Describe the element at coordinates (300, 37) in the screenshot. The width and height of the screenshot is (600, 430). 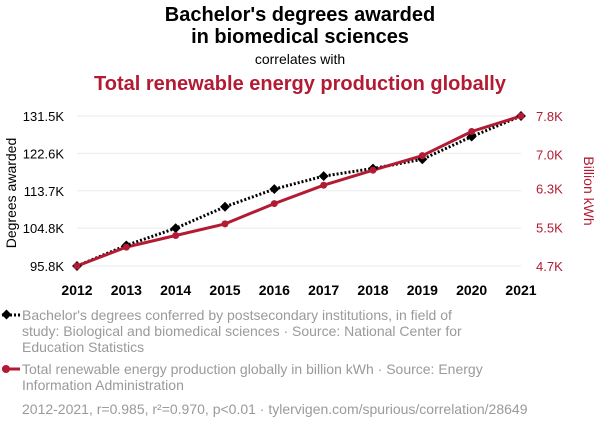
I see `chart-title-line-2: in biomedical sciences` at that location.